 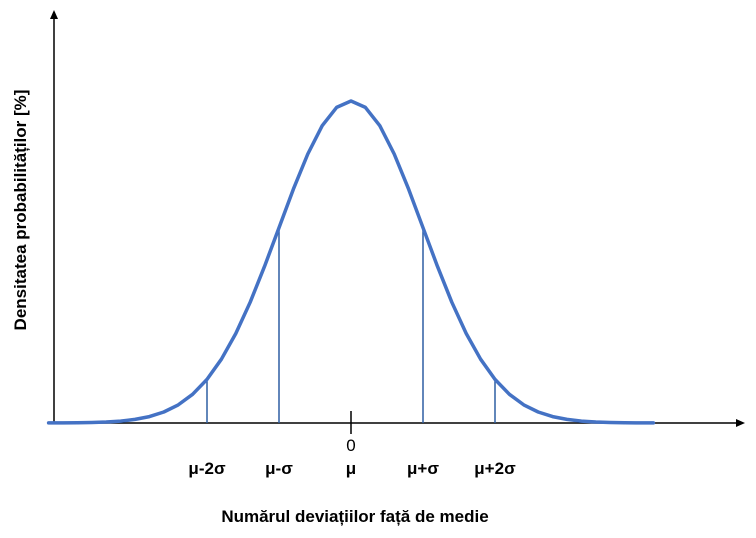 I want to click on sigma-tick-label: μ-2σ, so click(x=207, y=468).